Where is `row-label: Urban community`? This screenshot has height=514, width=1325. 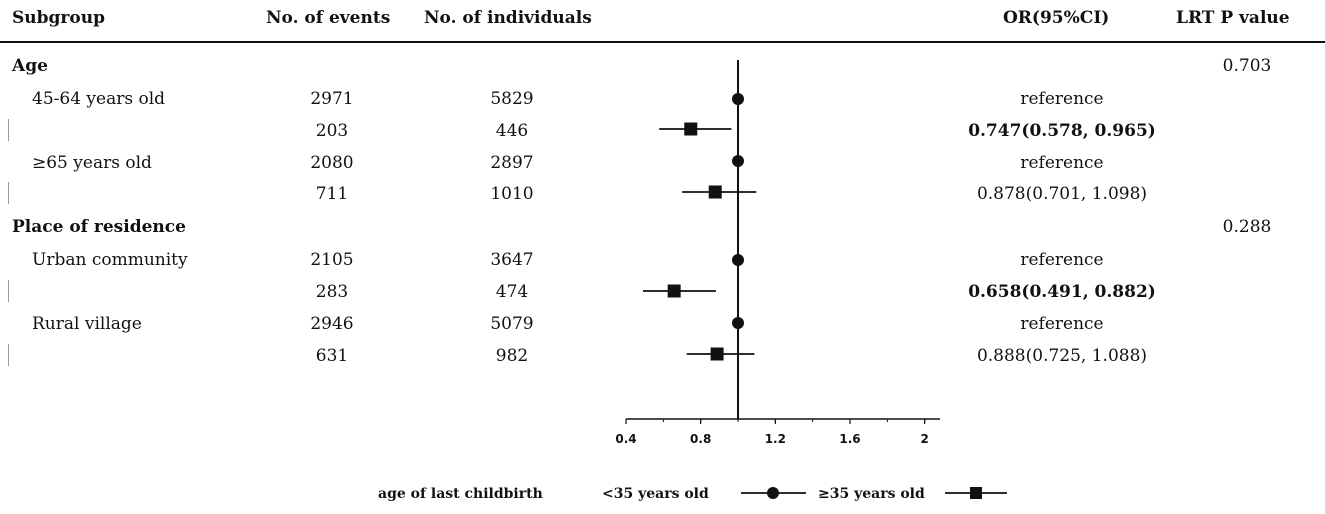
row-label: Urban community is located at coordinates (110, 260).